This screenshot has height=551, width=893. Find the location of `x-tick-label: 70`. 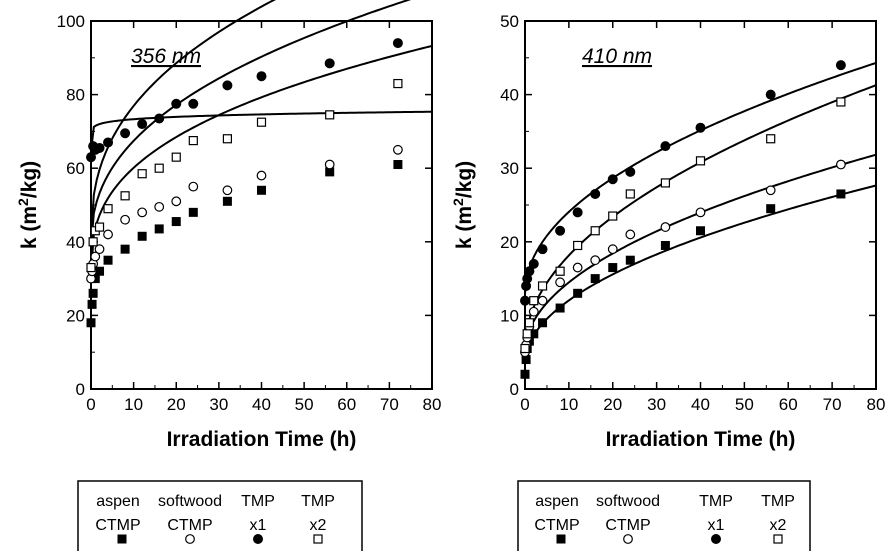

x-tick-label: 70 is located at coordinates (832, 404).